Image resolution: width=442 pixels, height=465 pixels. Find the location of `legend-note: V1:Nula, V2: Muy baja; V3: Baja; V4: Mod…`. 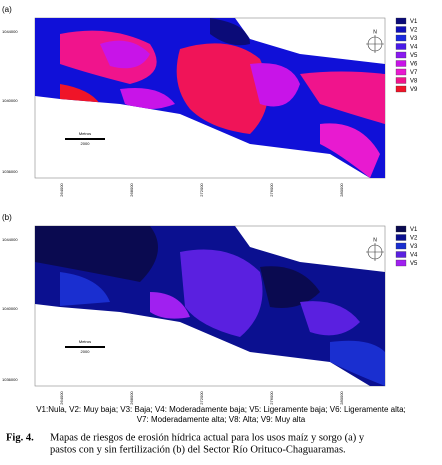

legend-note: V1:Nula, V2: Muy baja; V3: Baja; V4: Mod… is located at coordinates (221, 409).